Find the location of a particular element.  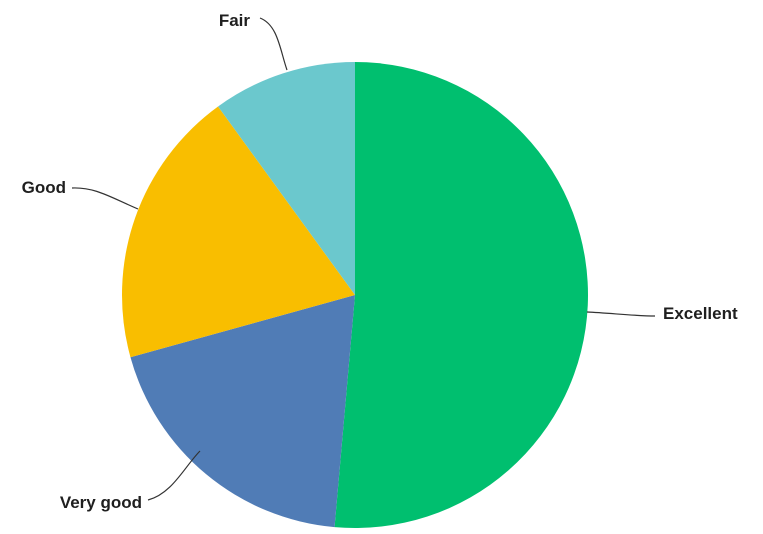

slice-label-excellent: Excellent is located at coordinates (700, 313).